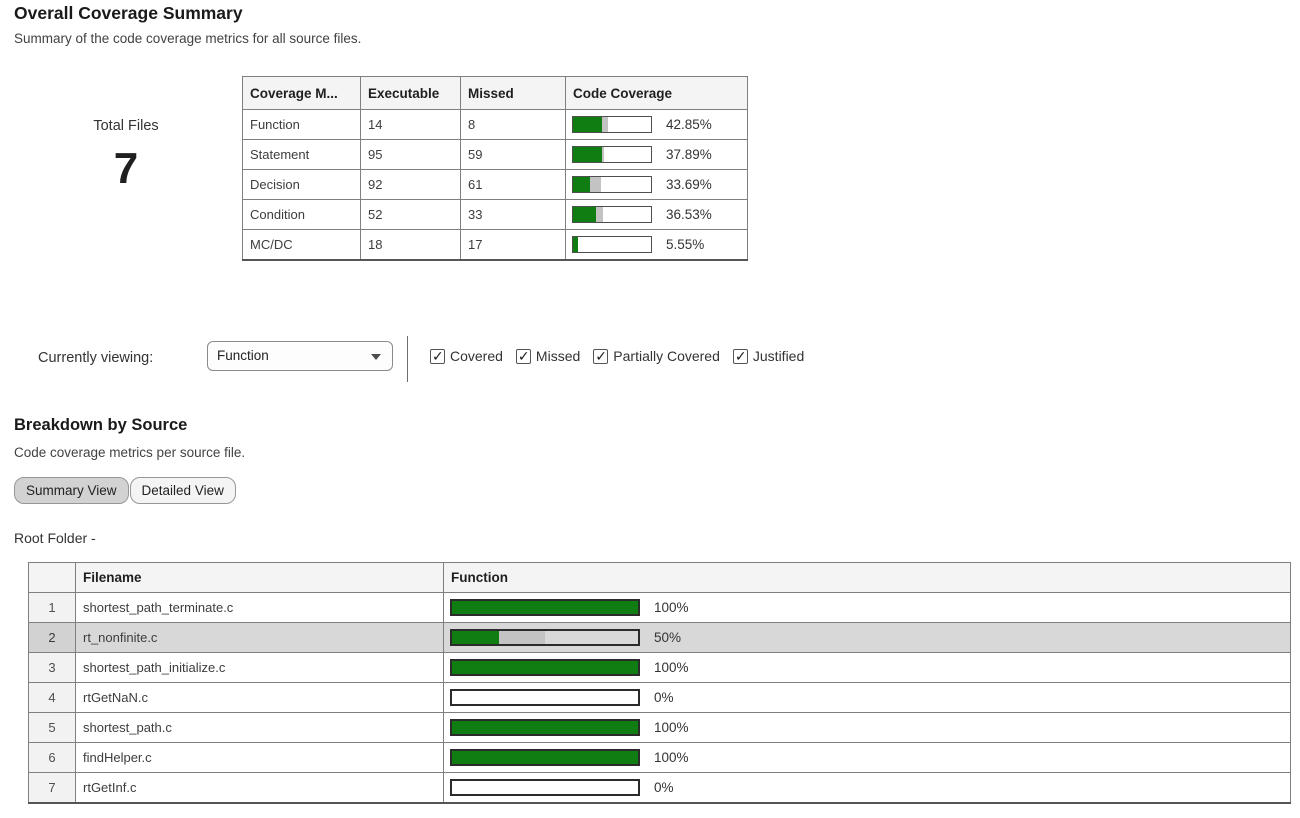 The image size is (1300, 818). Describe the element at coordinates (301, 245) in the screenshot. I see `metric-cell: MC/DC` at that location.